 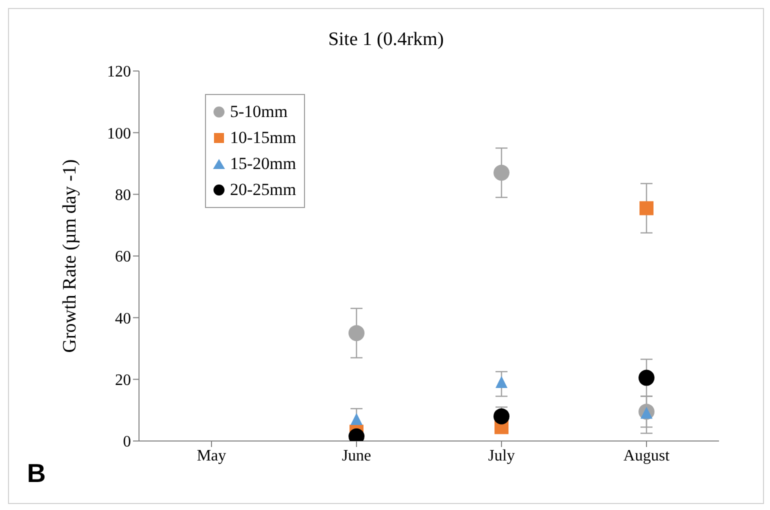 I want to click on y-tick-label: 100, so click(x=119, y=133).